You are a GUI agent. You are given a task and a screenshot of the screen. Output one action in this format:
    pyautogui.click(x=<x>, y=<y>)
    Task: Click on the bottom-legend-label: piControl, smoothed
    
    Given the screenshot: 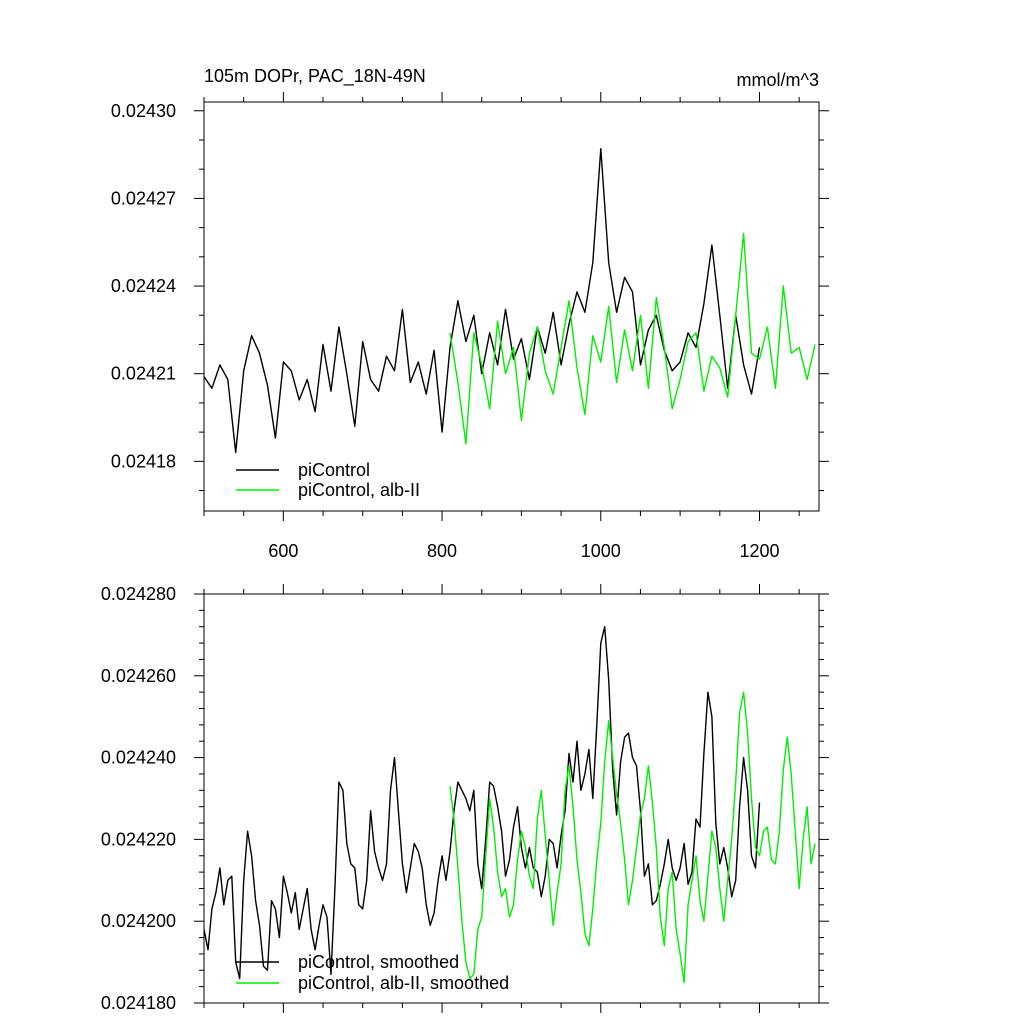 What is the action you would take?
    pyautogui.click(x=378, y=962)
    